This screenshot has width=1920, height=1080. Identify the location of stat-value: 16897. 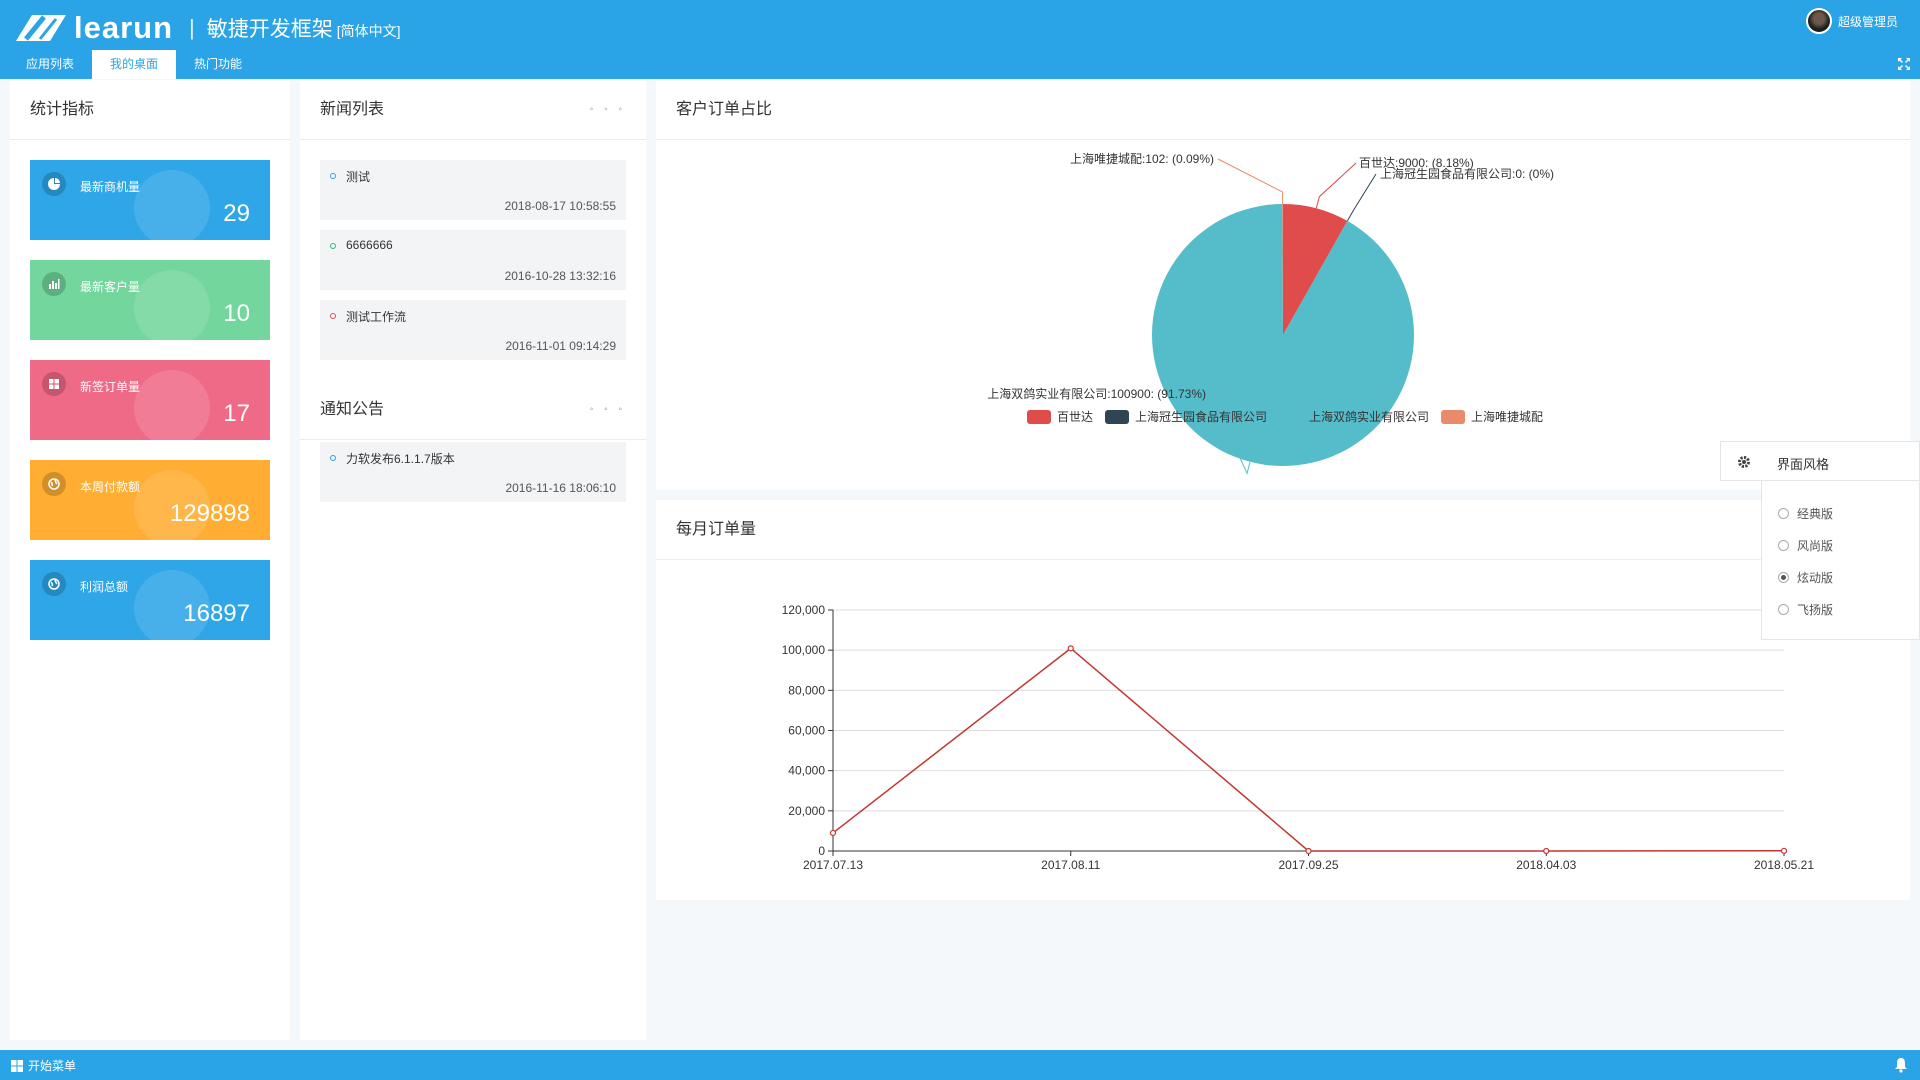
(216, 613).